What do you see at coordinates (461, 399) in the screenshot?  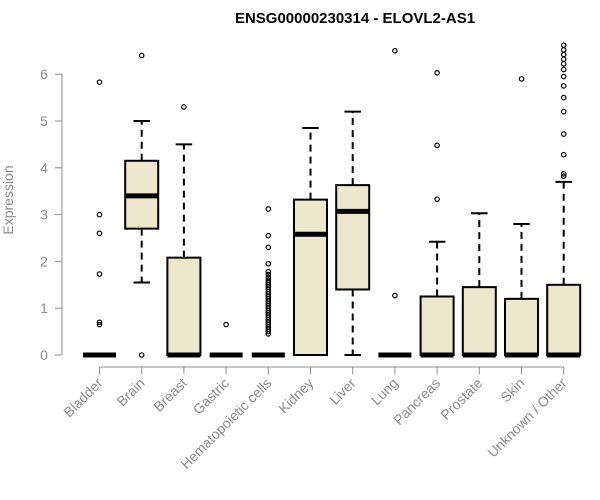 I see `x-tick-label: Prostate` at bounding box center [461, 399].